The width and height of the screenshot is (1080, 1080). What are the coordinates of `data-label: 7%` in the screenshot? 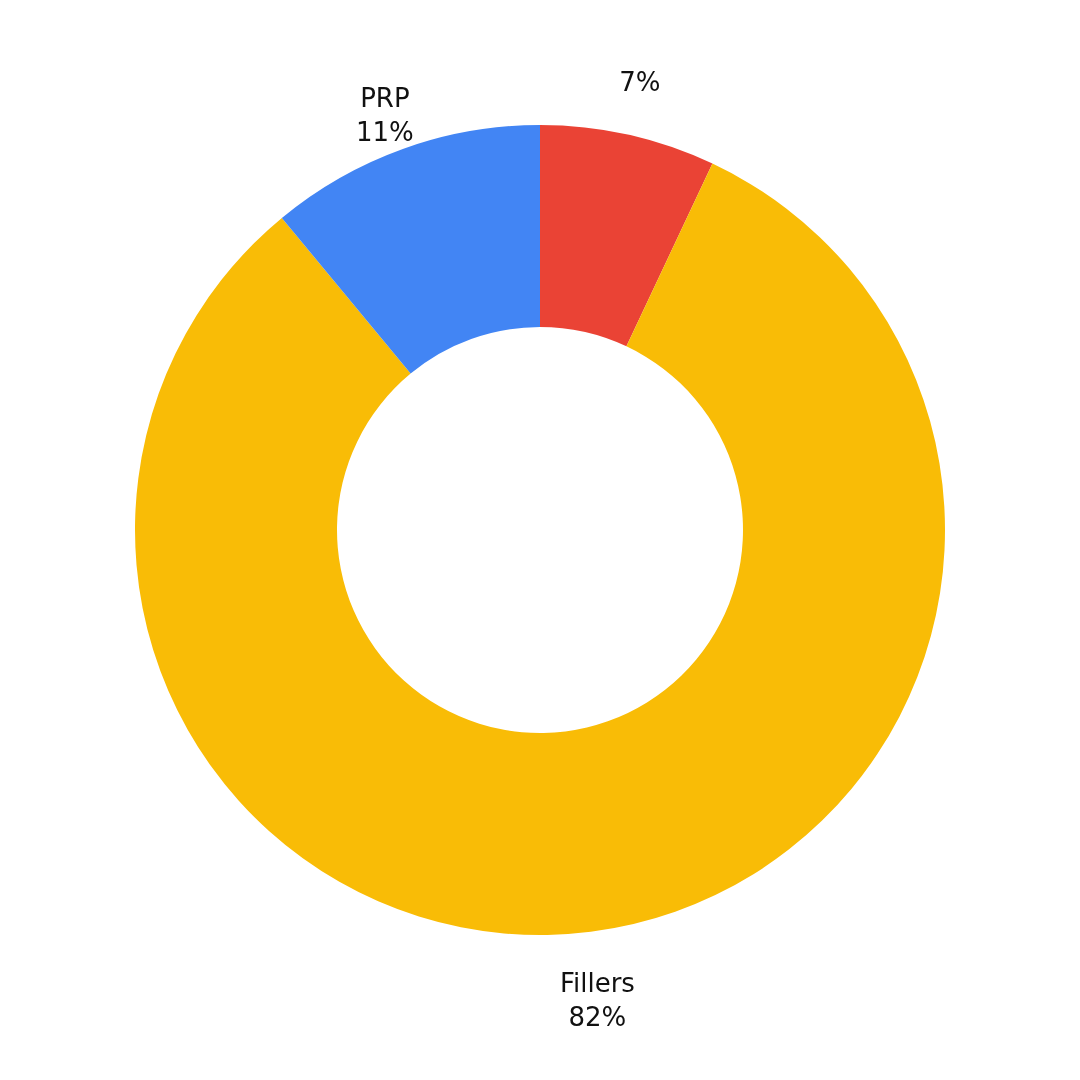 It's located at (640, 82).